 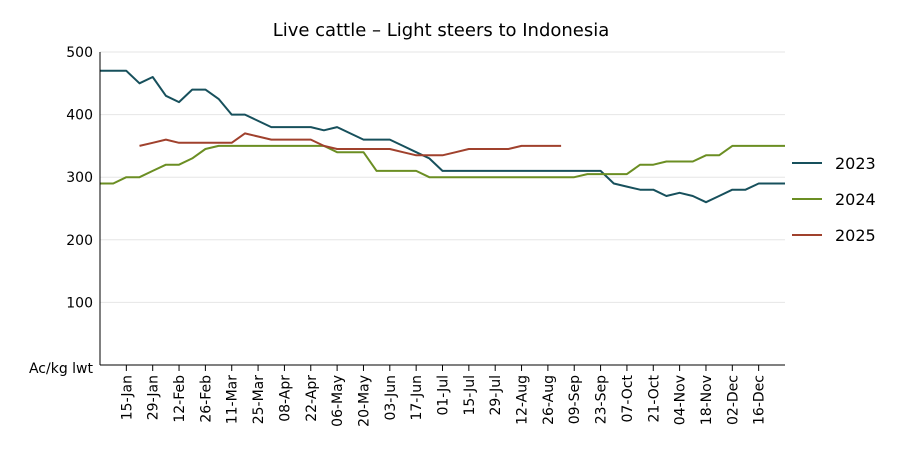 I want to click on x-tick-label-15-Jan: 15-Jan, so click(x=127, y=397).